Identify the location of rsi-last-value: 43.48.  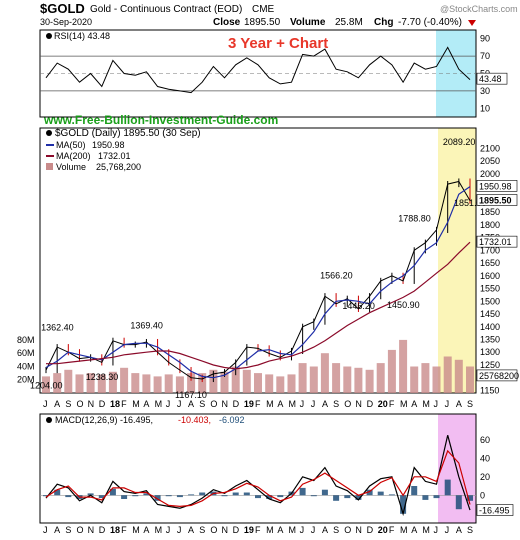
(490, 79).